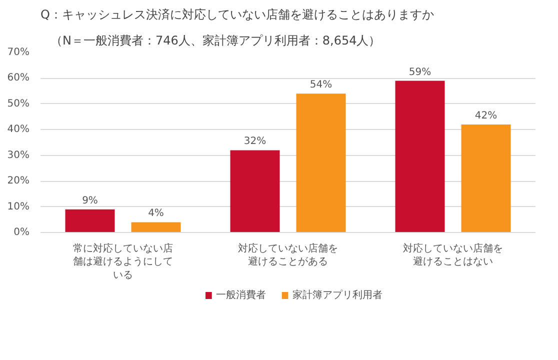 Image resolution: width=558 pixels, height=360 pixels. Describe the element at coordinates (18, 181) in the screenshot. I see `y-tick-label: 20%` at that location.